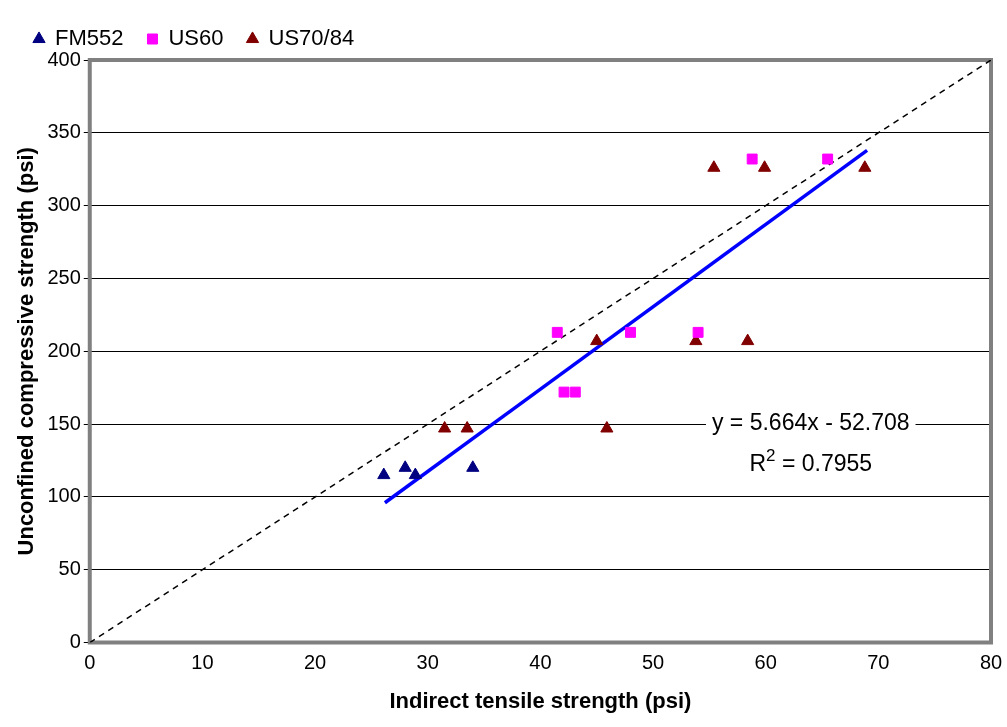 This screenshot has height=727, width=1007. Describe the element at coordinates (196, 38) in the screenshot. I see `legend-label: US60` at that location.